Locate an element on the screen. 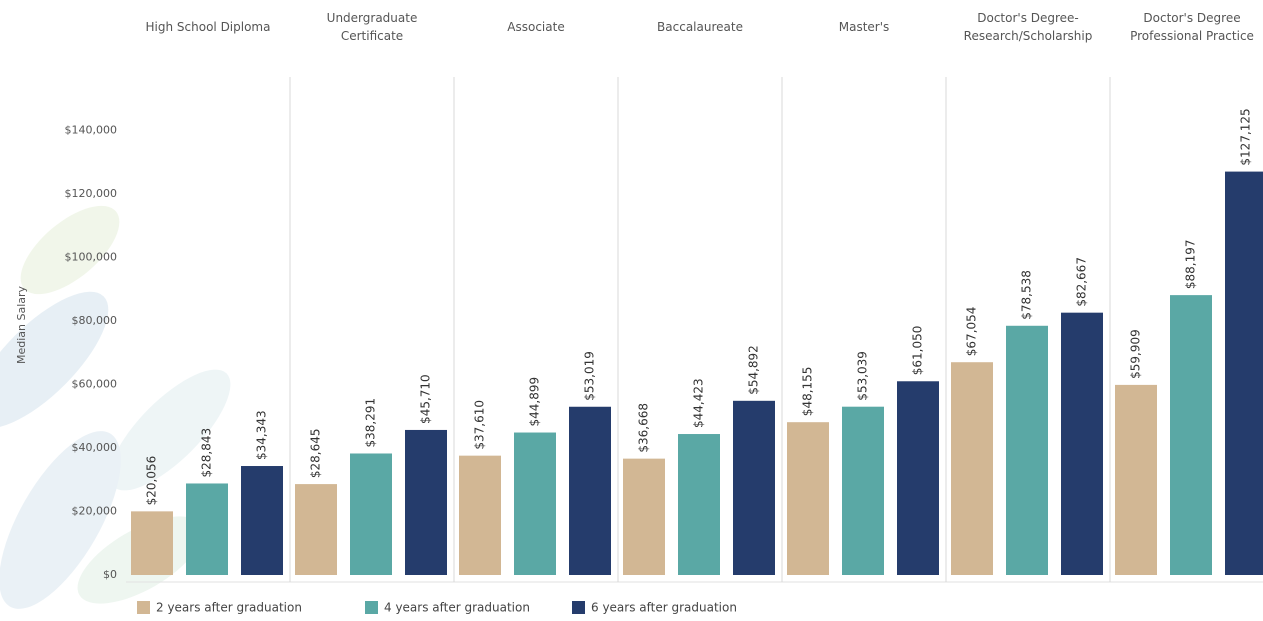  value-label: $28,843 is located at coordinates (207, 453).